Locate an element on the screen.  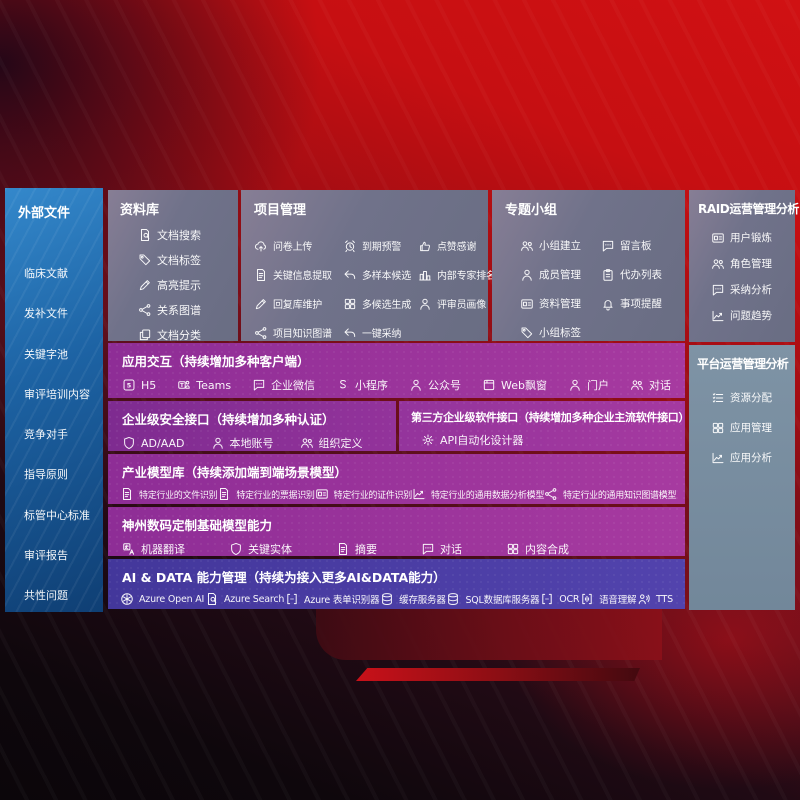
feature-item: 应用管理 is located at coordinates (753, 427).